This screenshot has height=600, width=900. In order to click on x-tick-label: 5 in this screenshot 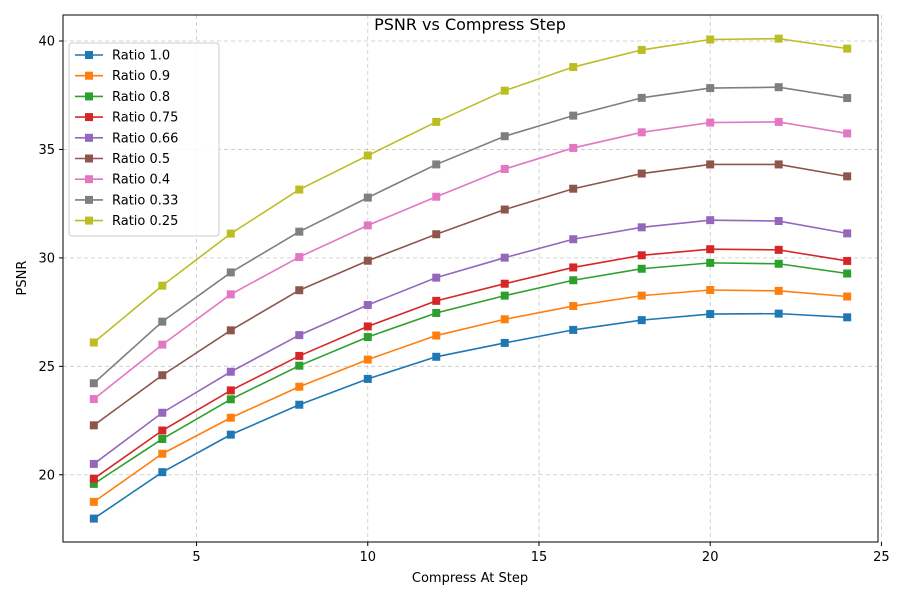, I will do `click(196, 557)`.